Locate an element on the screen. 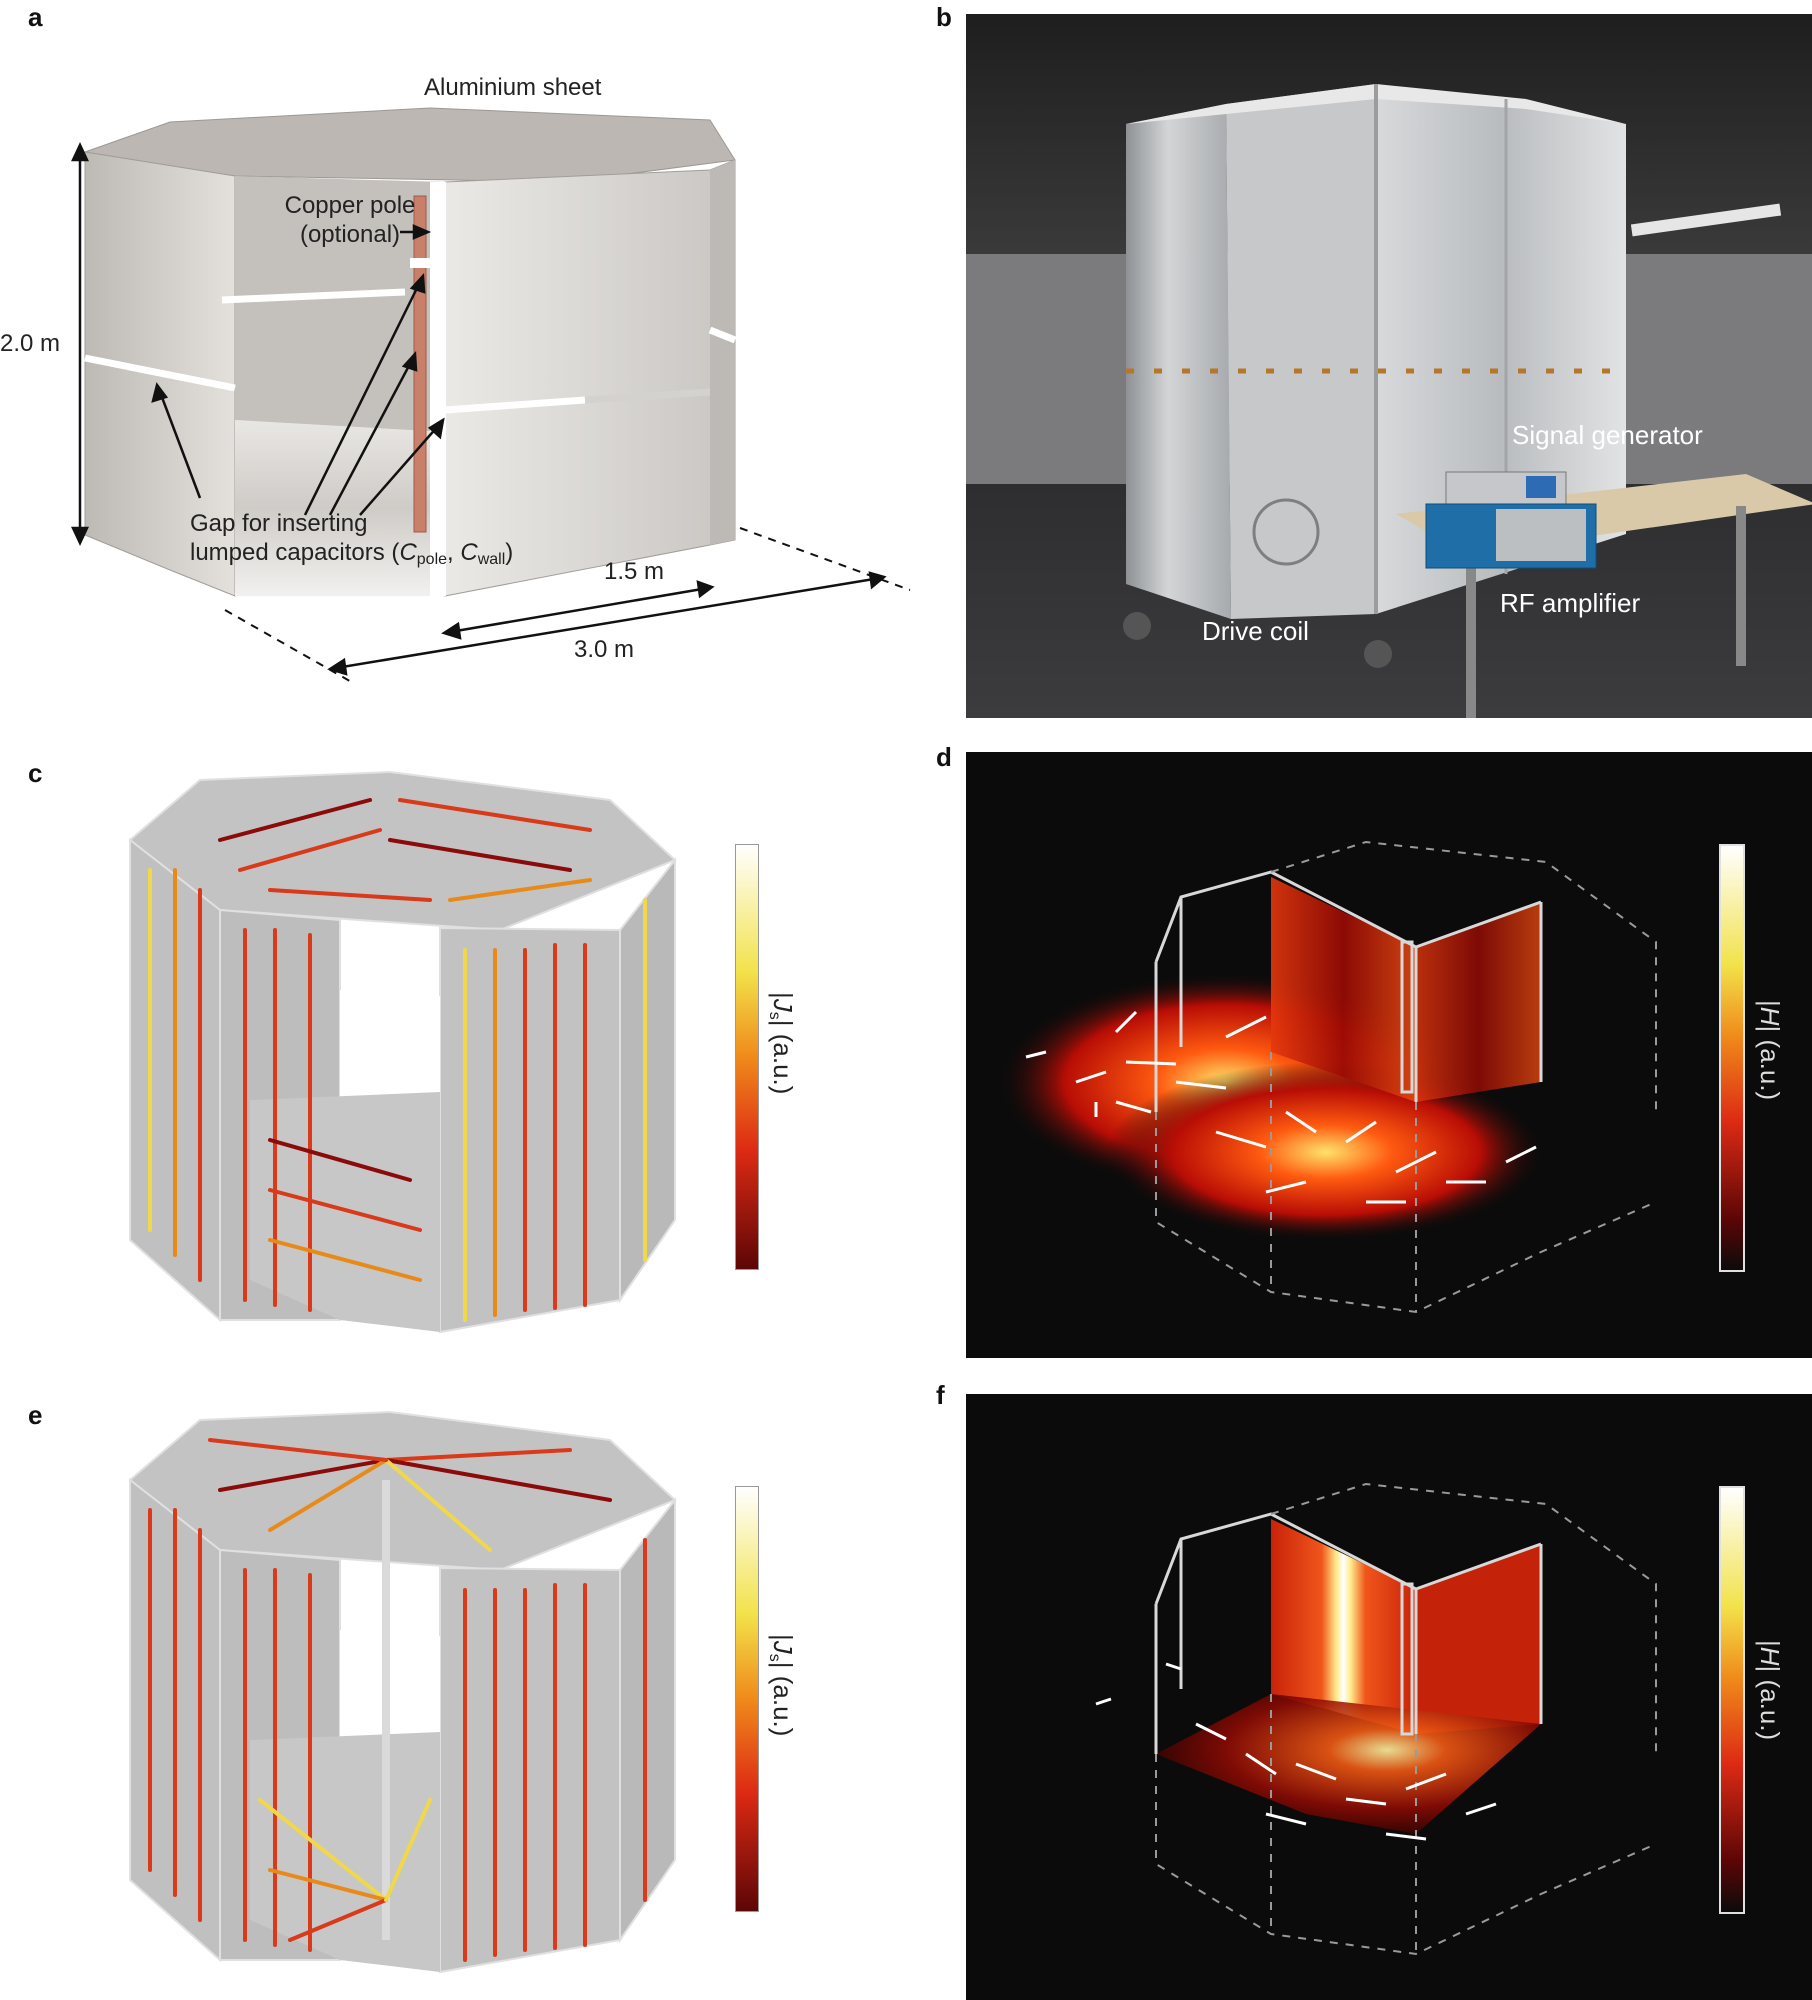 The height and width of the screenshot is (2000, 1812). field-arrows-f is located at coordinates (1296, 1751).